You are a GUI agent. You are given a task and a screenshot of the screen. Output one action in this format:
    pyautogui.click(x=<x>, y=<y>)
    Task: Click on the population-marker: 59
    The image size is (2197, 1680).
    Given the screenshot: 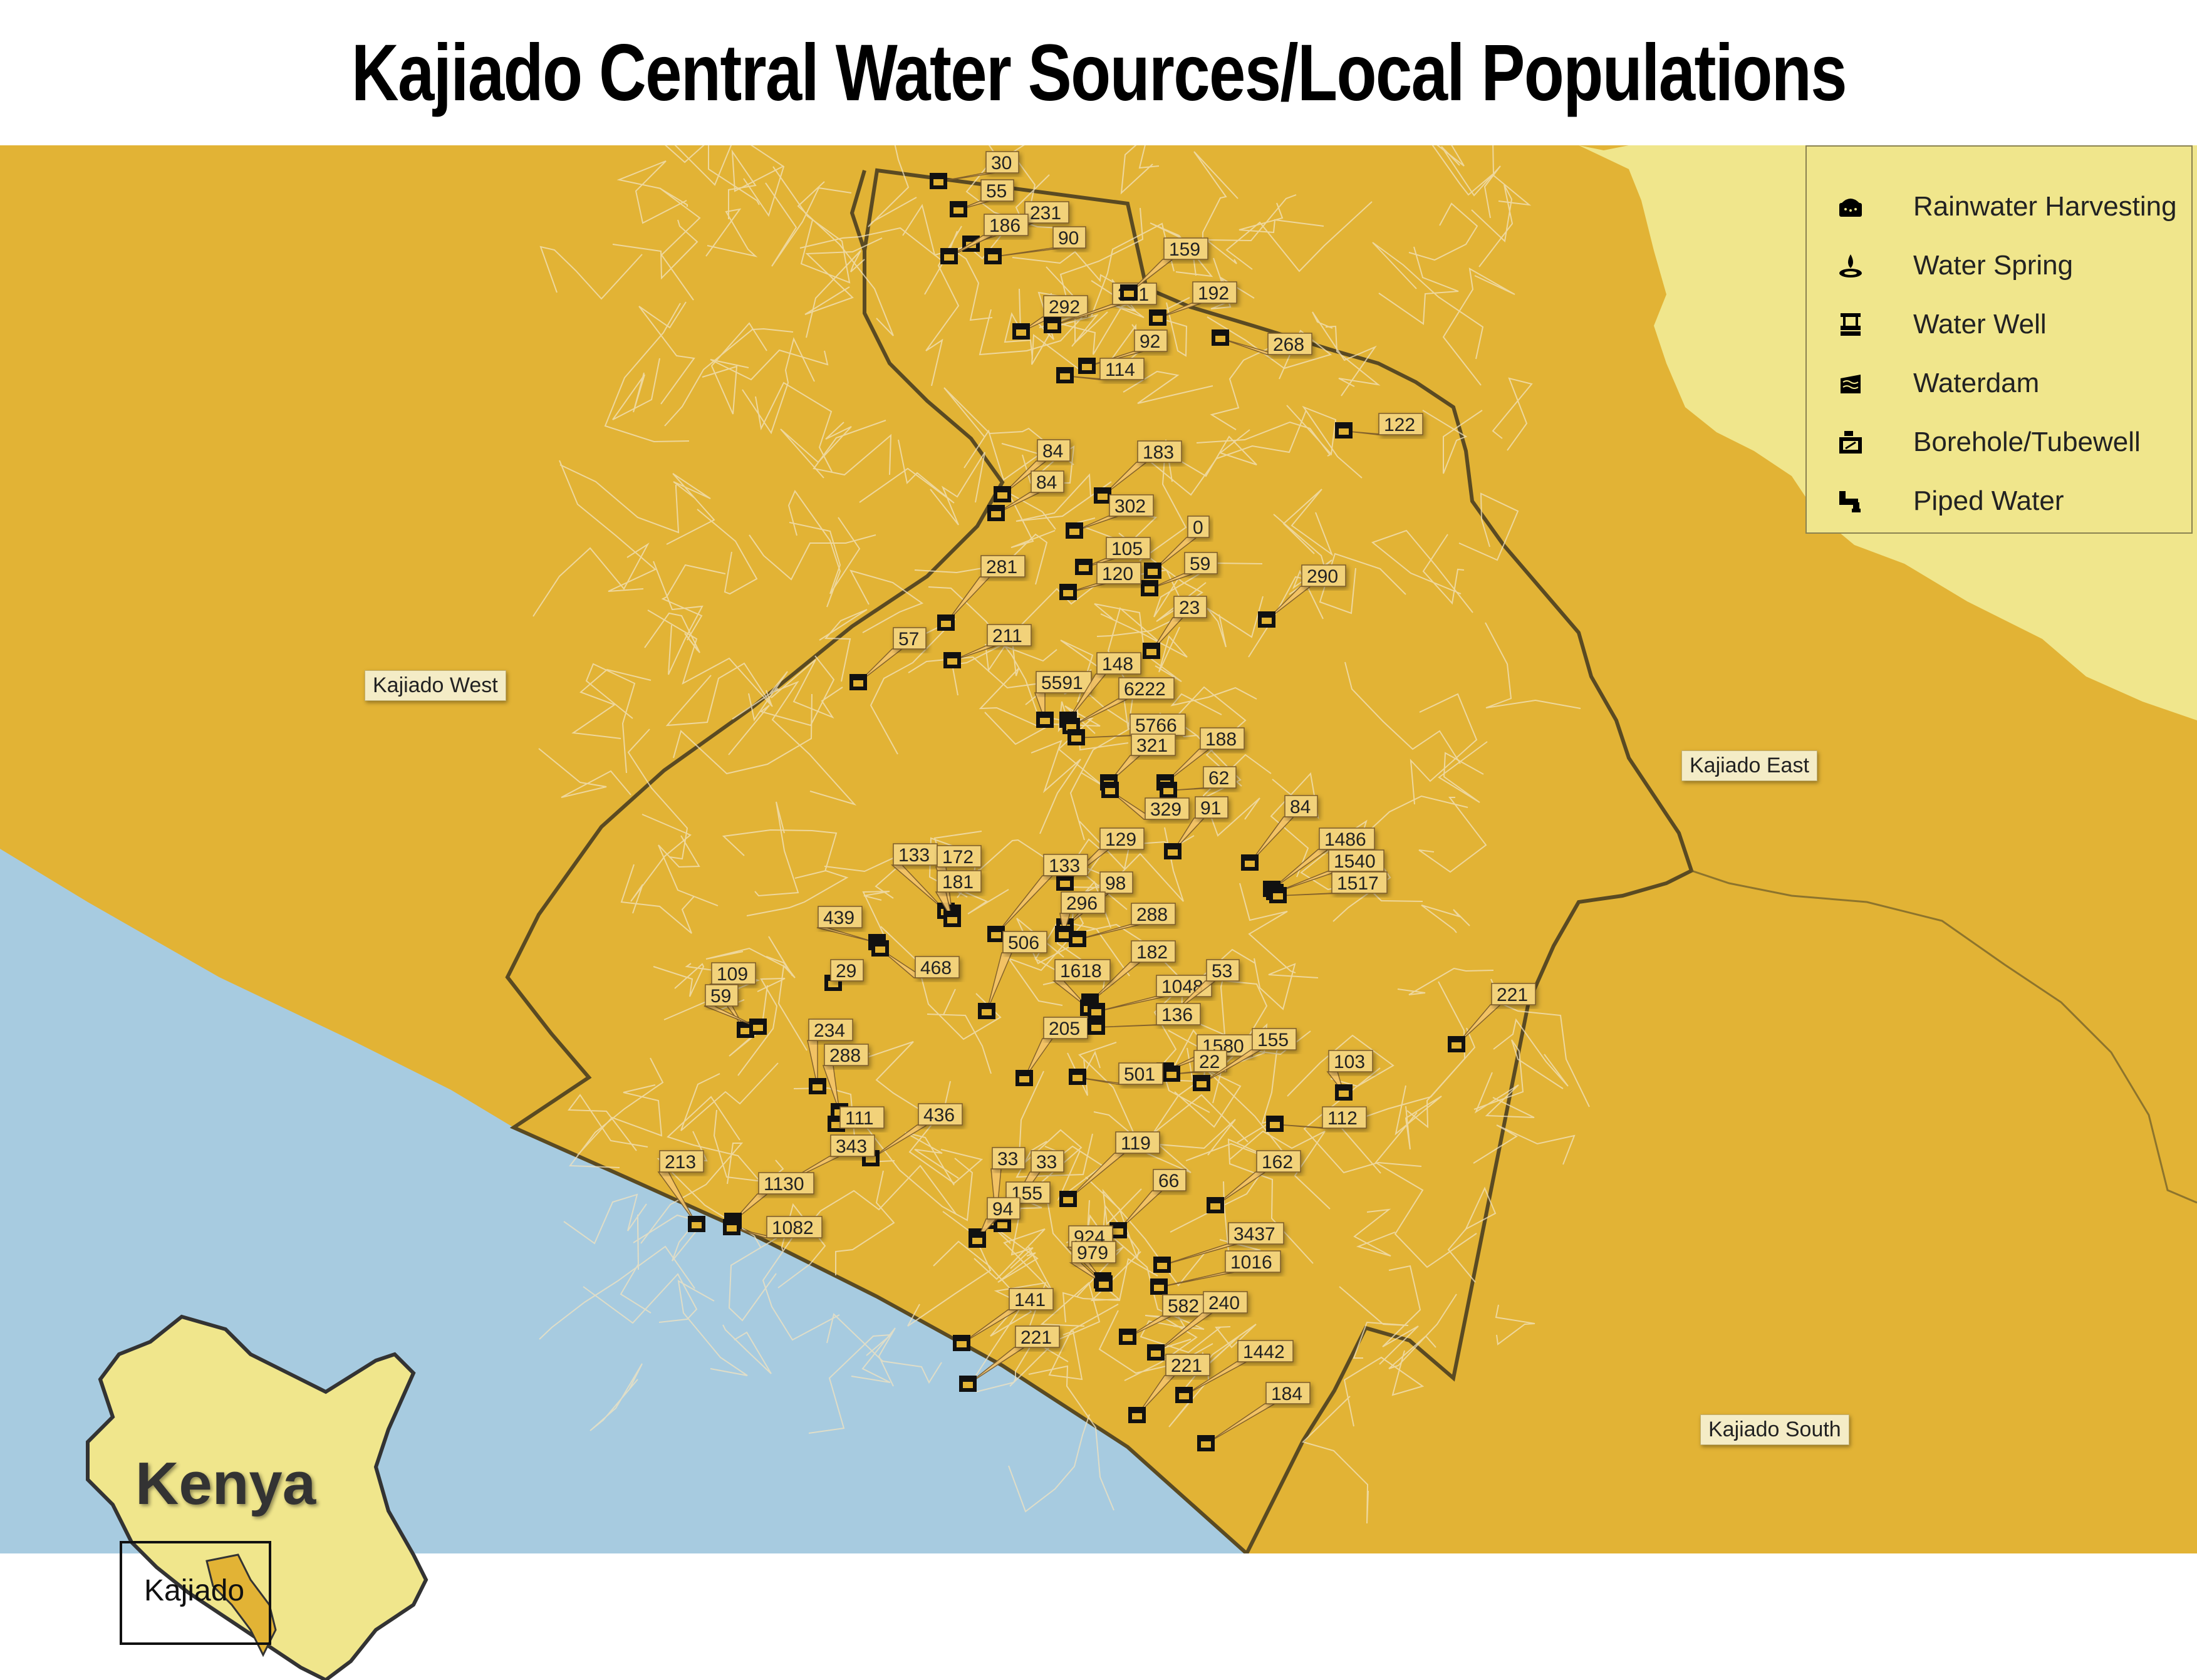 What is the action you would take?
    pyautogui.click(x=1179, y=574)
    